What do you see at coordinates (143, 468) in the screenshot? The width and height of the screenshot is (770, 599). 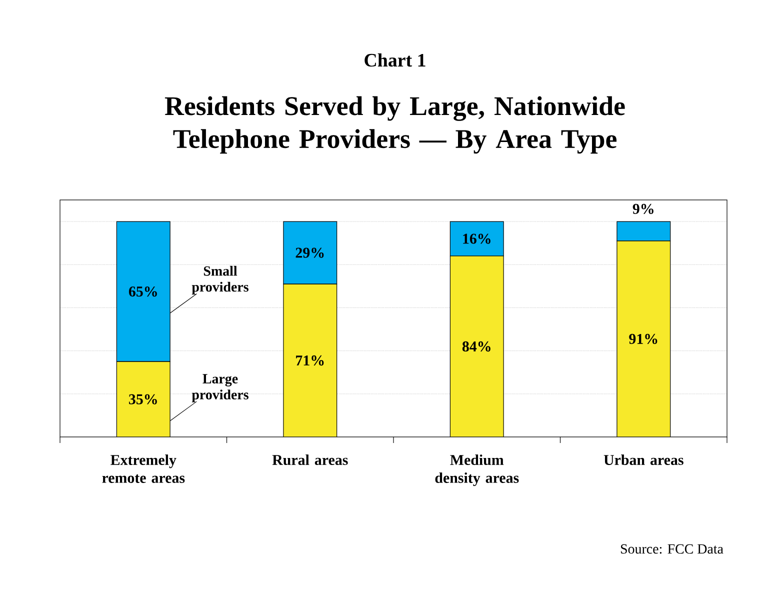 I see `x-tick-label: Extremely remote areas` at bounding box center [143, 468].